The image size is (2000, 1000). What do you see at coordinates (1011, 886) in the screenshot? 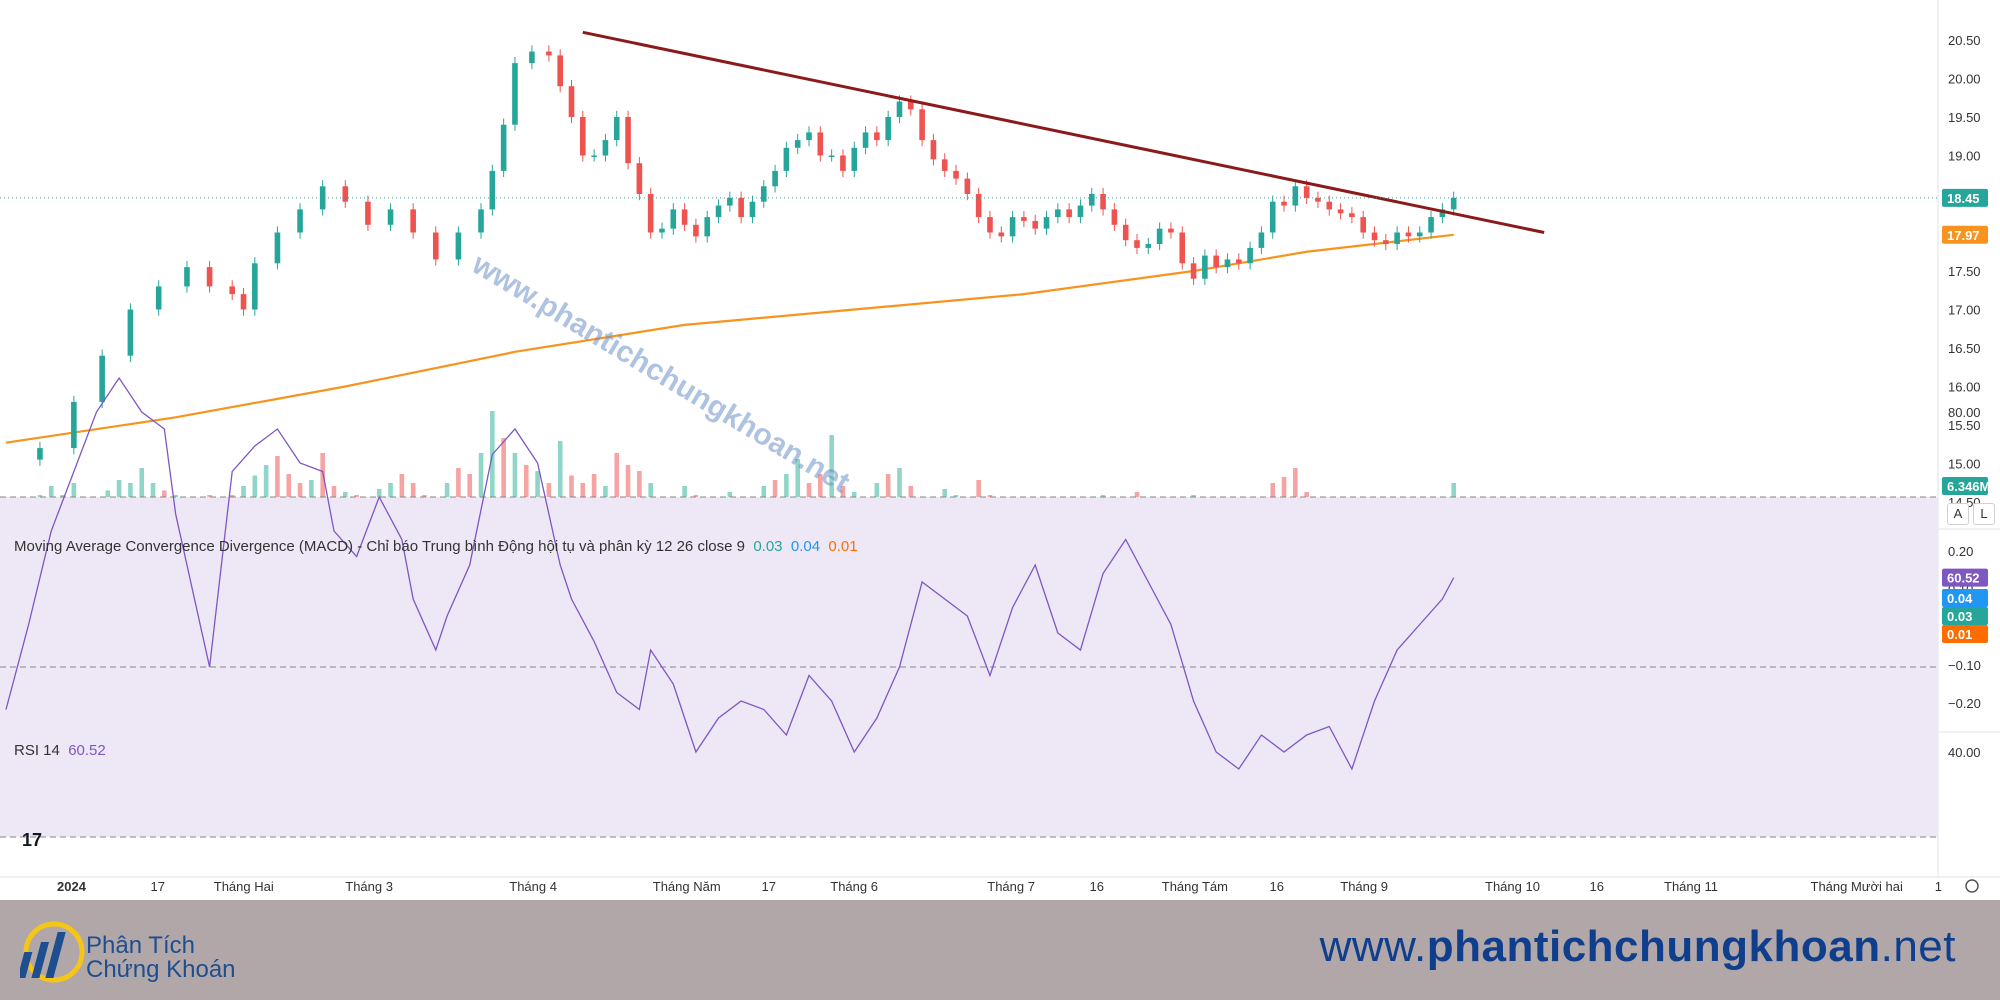
I see `x-tick-label: Tháng 7` at bounding box center [1011, 886].